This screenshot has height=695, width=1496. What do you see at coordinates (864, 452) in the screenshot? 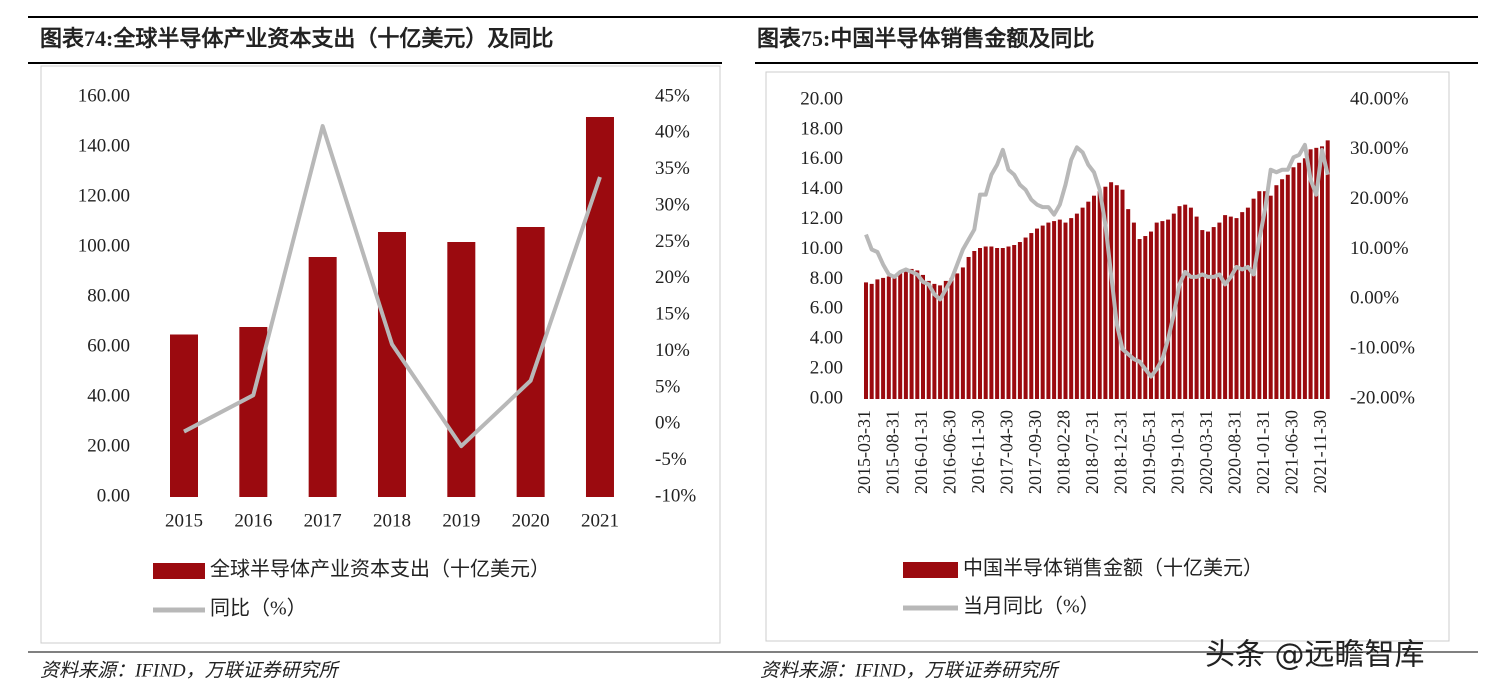
I see `x-tick-label: 2015-03-31` at bounding box center [864, 452].